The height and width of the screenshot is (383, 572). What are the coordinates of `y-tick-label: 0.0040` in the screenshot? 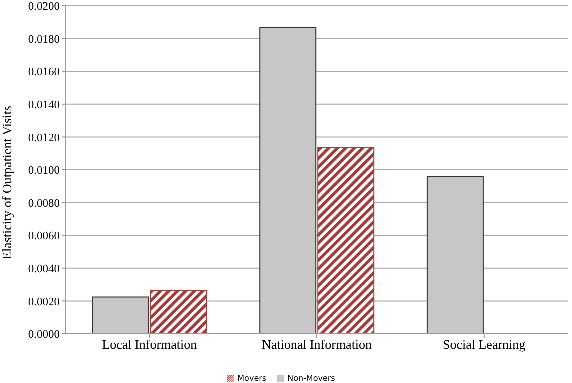 It's located at (44, 269).